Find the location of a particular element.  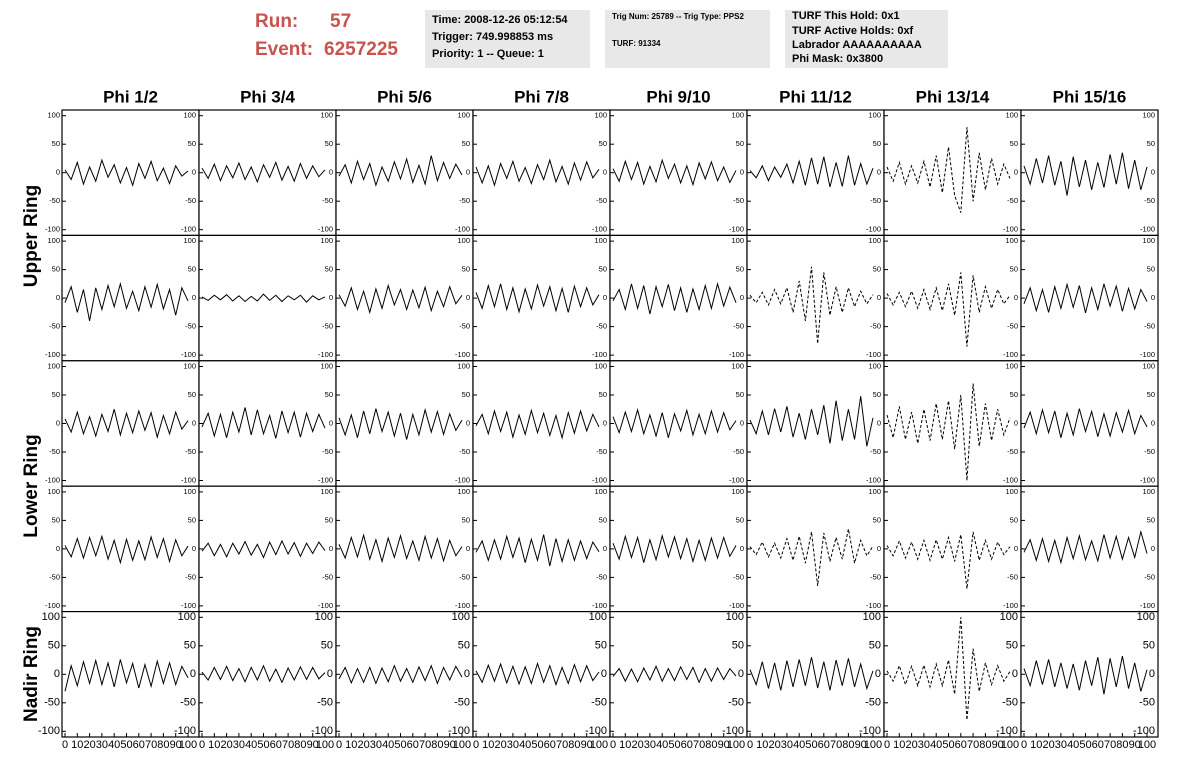

x-tick-label: 40 is located at coordinates (251, 745).